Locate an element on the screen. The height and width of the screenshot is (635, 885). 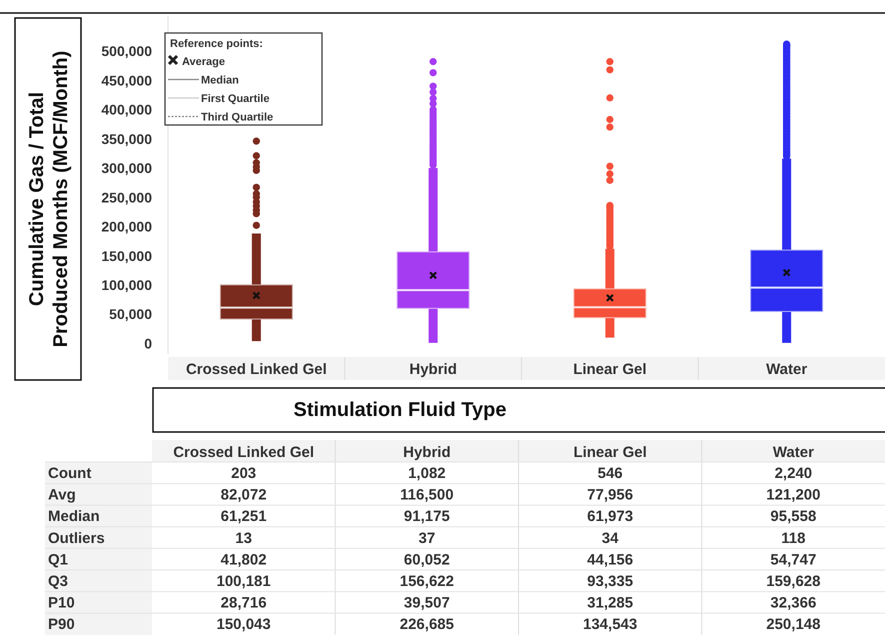
x-tick-label: Crossed Linked Gel is located at coordinates (256, 369).